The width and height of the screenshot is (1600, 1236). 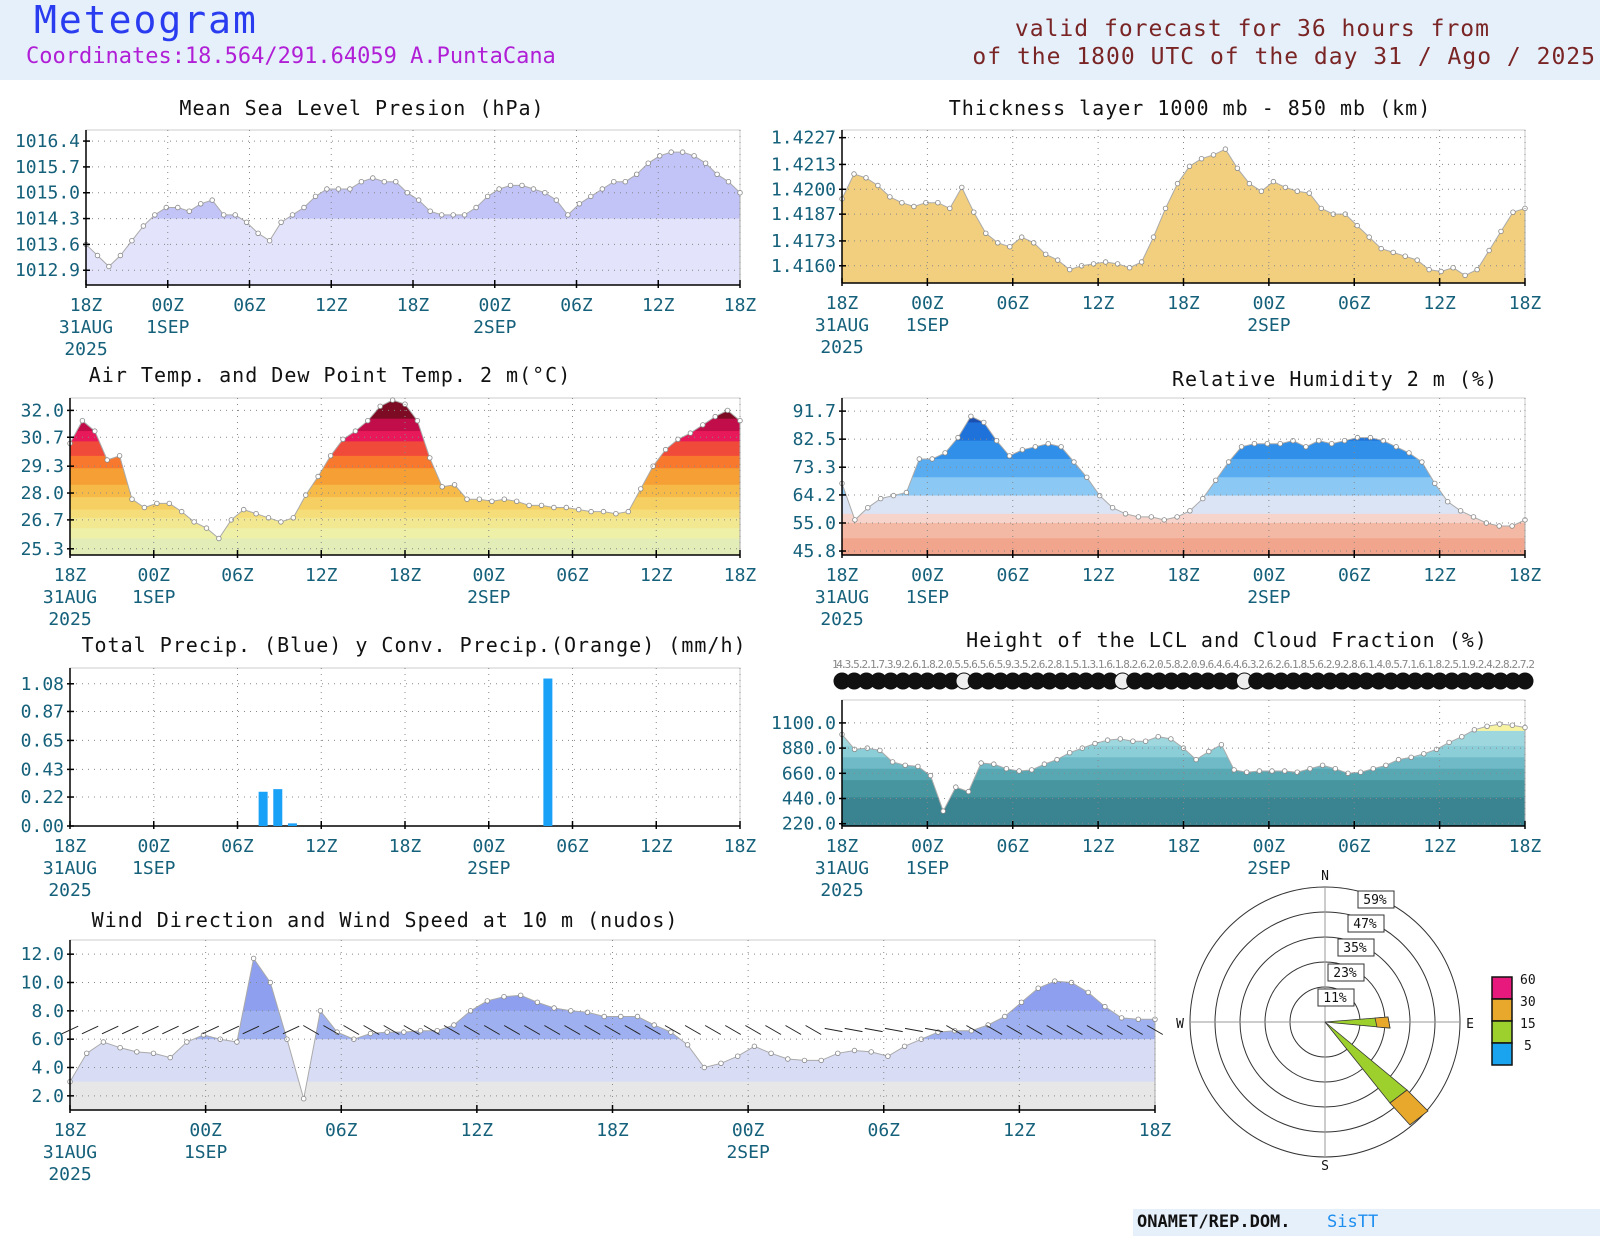 I want to click on pressure-ytick: 1015.7, so click(x=47, y=167).